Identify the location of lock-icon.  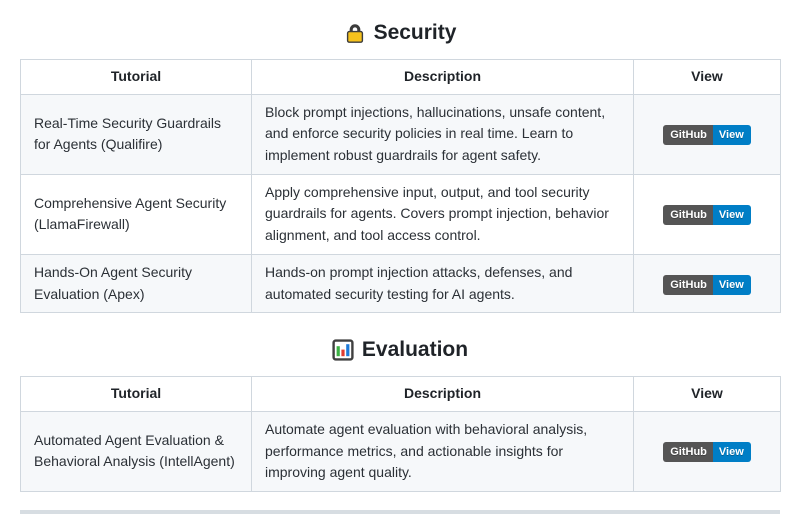
(355, 33).